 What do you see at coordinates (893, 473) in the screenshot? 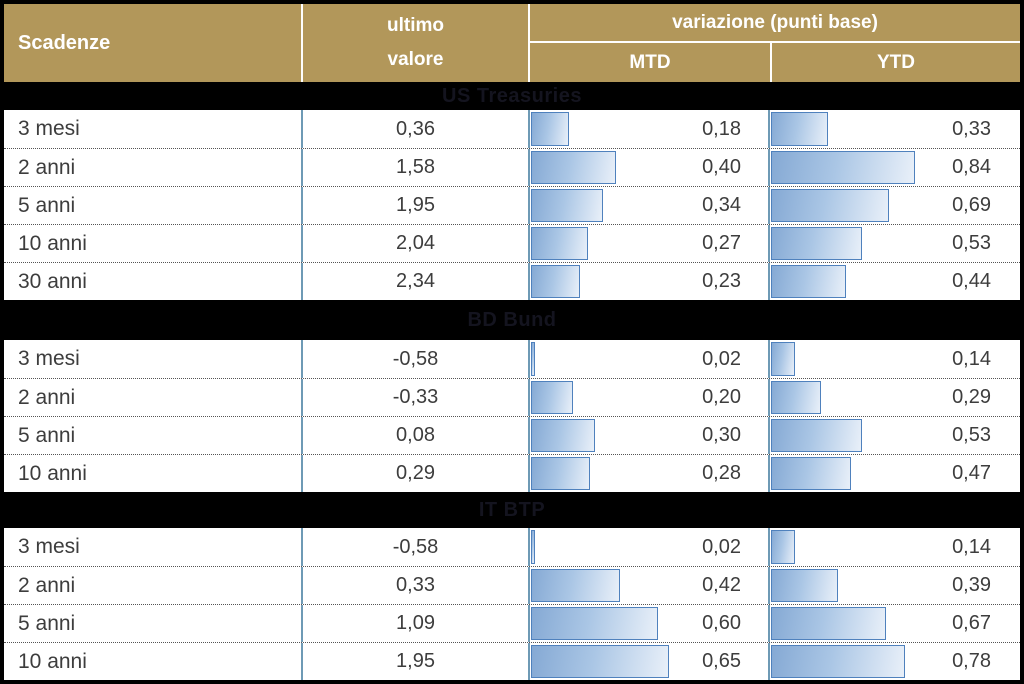
I see `ytd-cell: 0,47` at bounding box center [893, 473].